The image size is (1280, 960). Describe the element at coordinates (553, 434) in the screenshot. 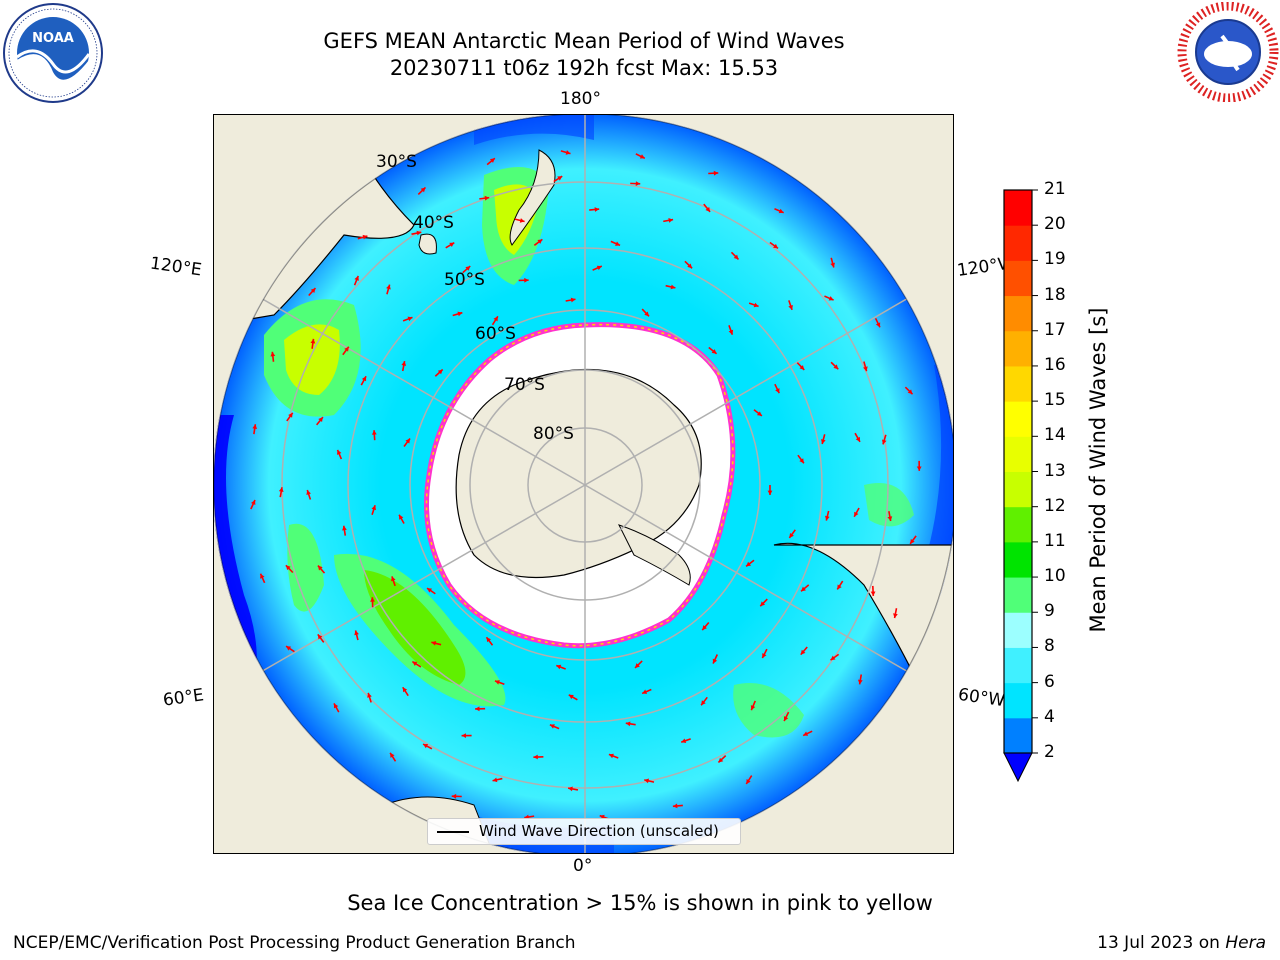

I see `lat-label-80s: 80°S` at that location.